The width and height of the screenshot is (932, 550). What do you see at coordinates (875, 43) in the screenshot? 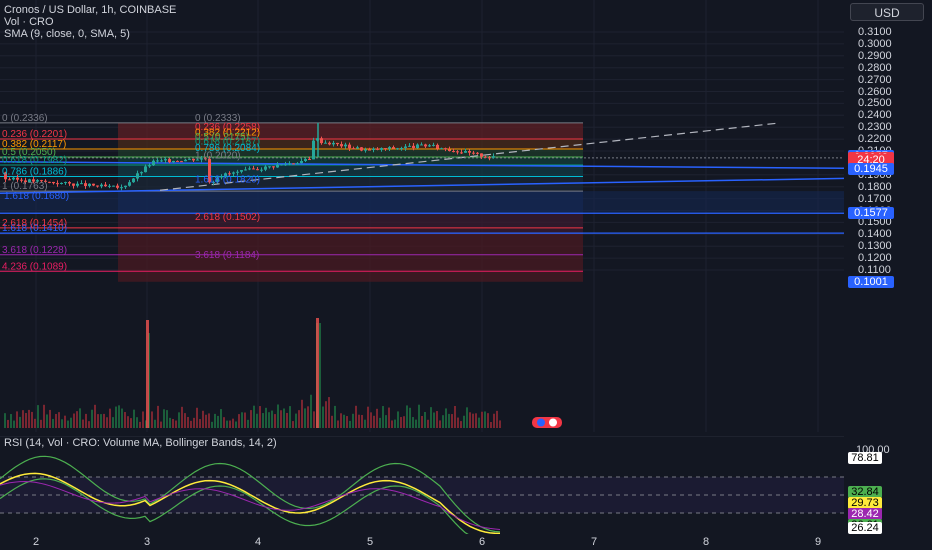
I see `price-tick: 0.3000` at bounding box center [875, 43].